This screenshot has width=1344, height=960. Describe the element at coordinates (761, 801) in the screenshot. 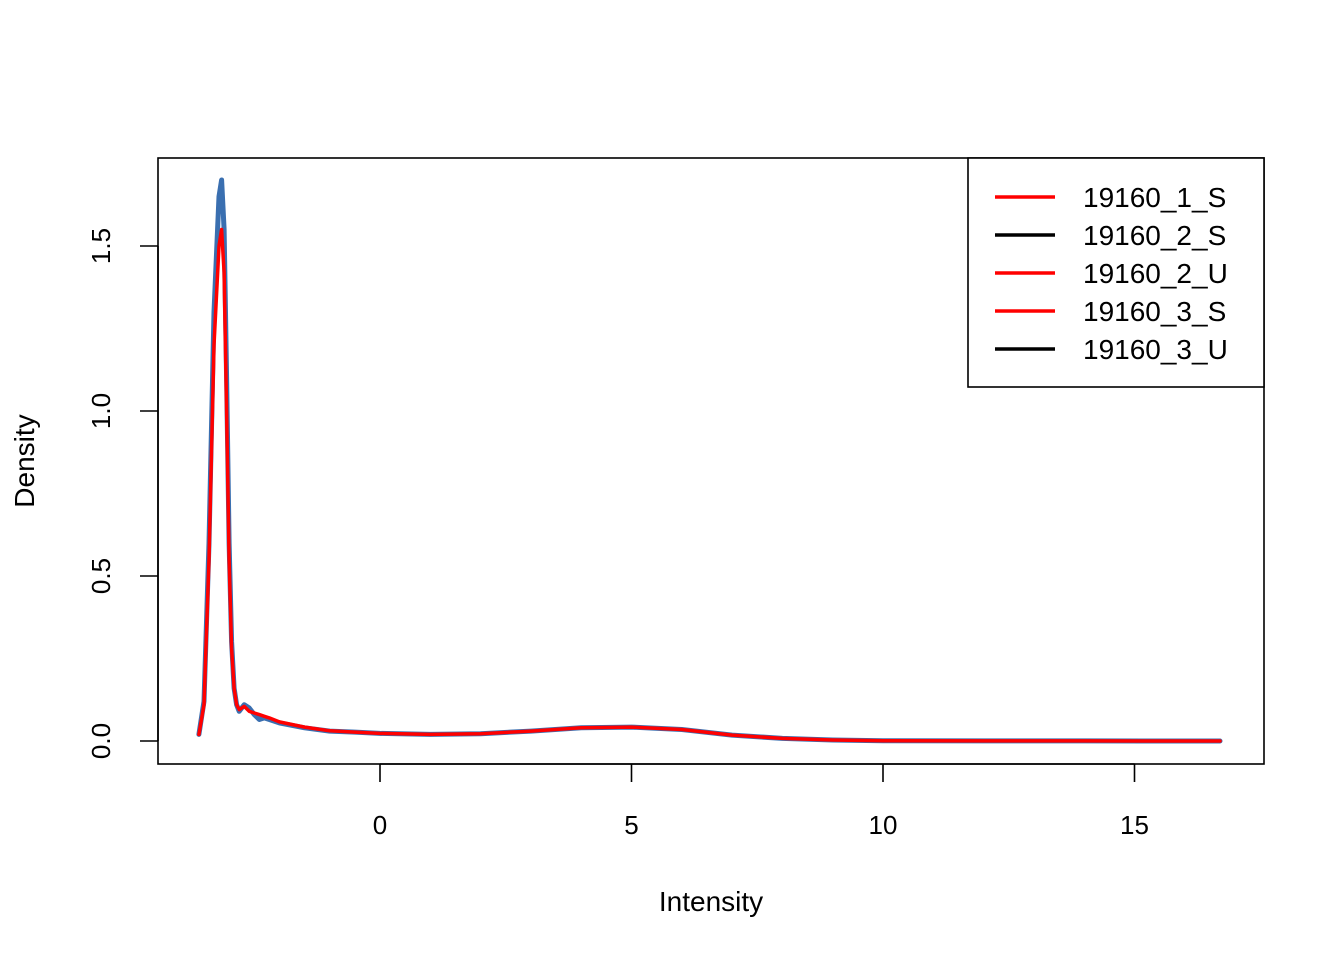

I see `x-axis: 0 5 10 15` at that location.